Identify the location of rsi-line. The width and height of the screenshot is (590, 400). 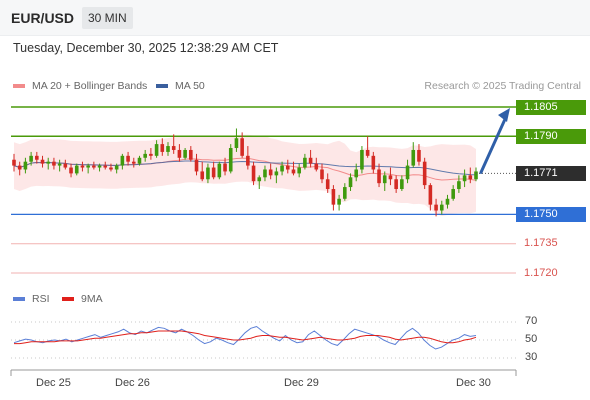
(245, 337).